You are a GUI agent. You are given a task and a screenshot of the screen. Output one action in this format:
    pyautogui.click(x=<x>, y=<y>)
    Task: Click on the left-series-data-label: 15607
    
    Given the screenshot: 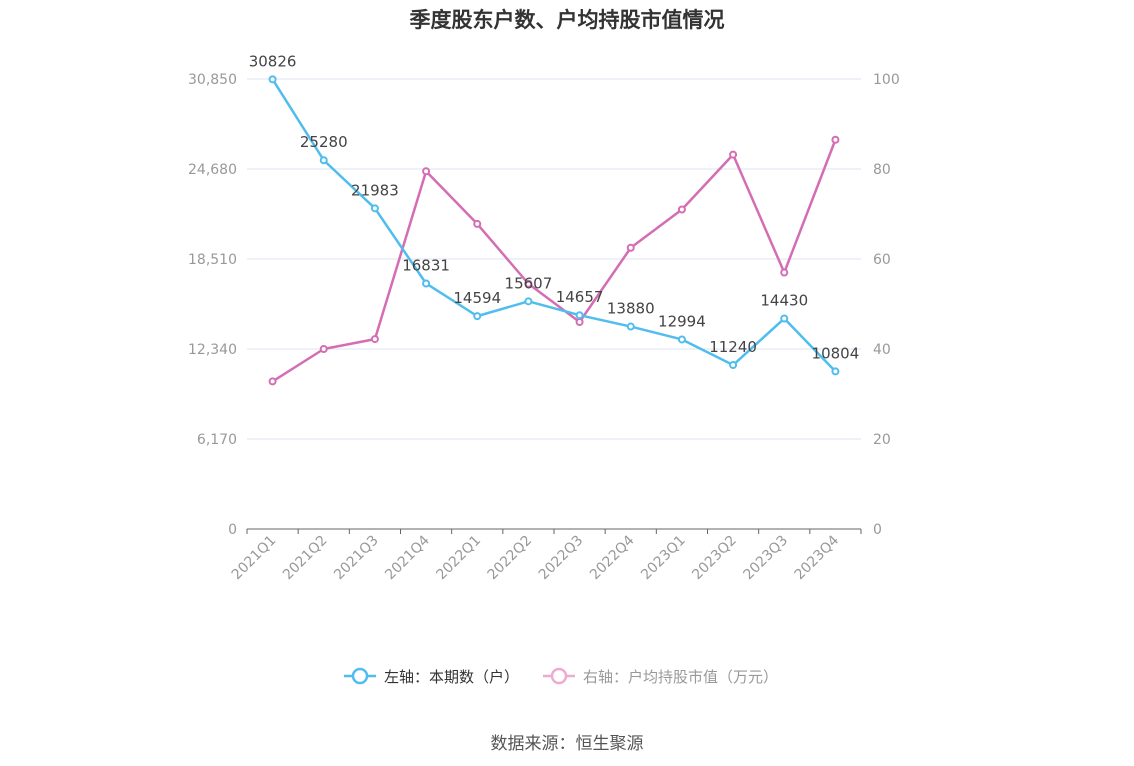 What is the action you would take?
    pyautogui.click(x=529, y=283)
    